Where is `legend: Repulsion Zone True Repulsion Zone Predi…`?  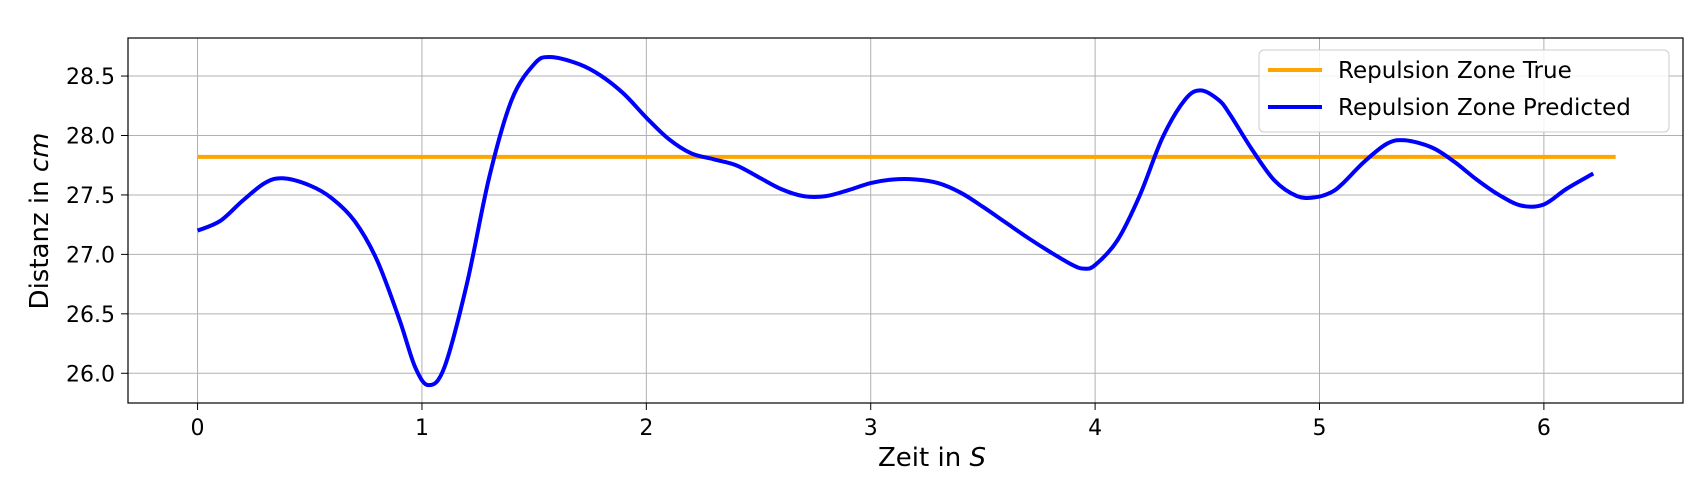 legend: Repulsion Zone True Repulsion Zone Predi… is located at coordinates (1464, 91).